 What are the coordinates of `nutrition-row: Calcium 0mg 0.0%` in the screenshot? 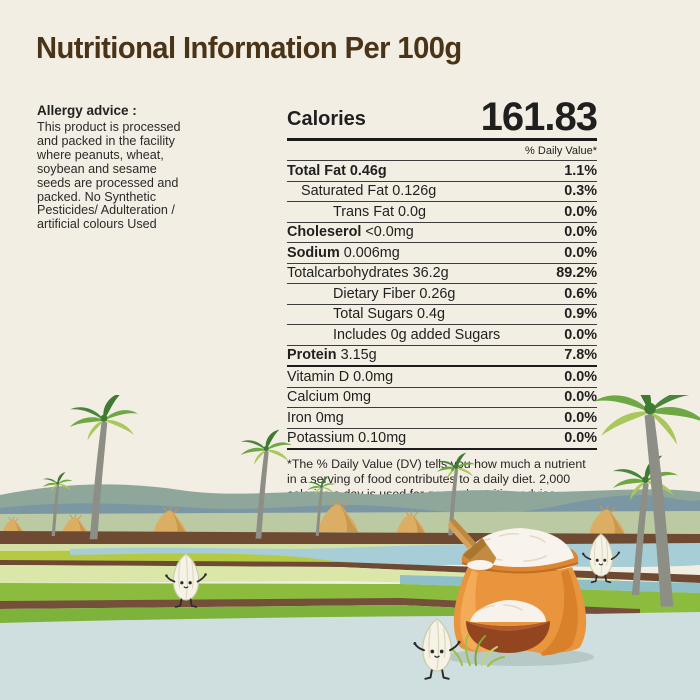 It's located at (442, 398).